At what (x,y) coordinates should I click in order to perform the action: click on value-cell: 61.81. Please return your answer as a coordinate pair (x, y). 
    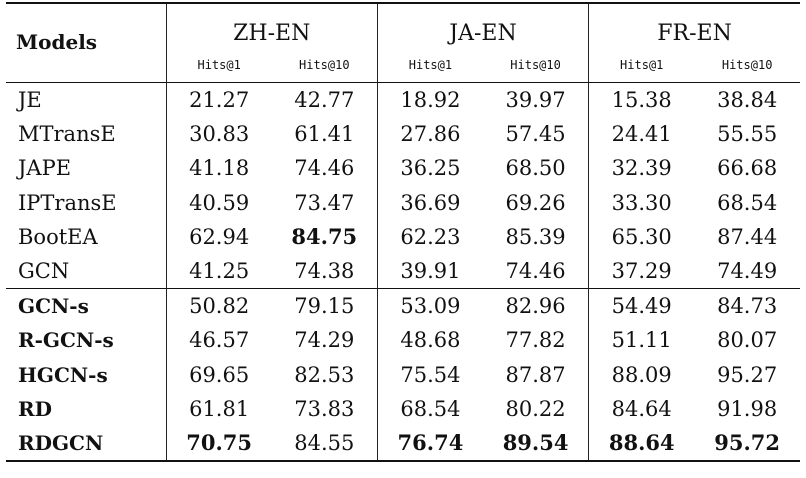
    Looking at the image, I should click on (218, 408).